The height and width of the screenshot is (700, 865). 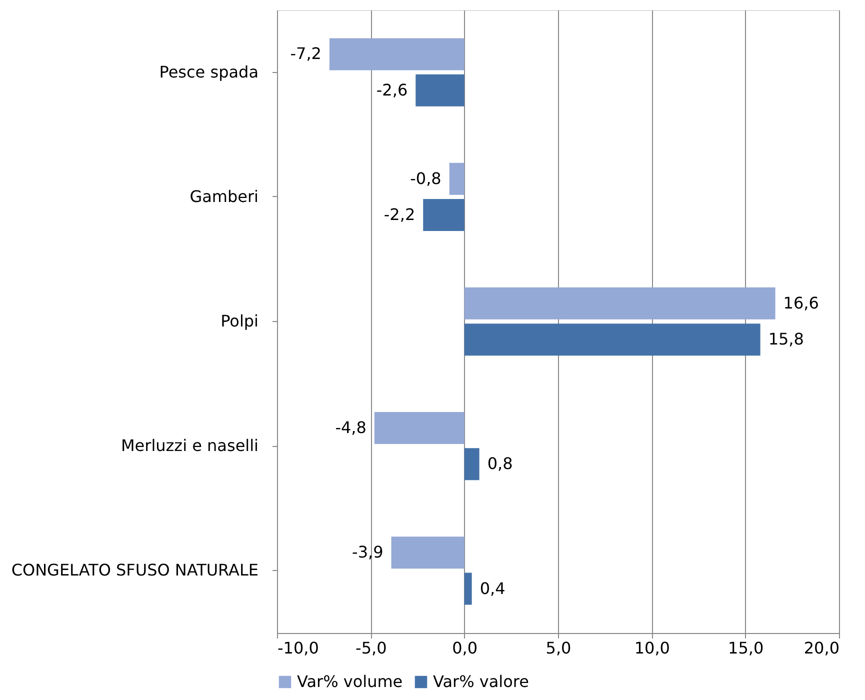 What do you see at coordinates (786, 339) in the screenshot?
I see `data-label: 15,8` at bounding box center [786, 339].